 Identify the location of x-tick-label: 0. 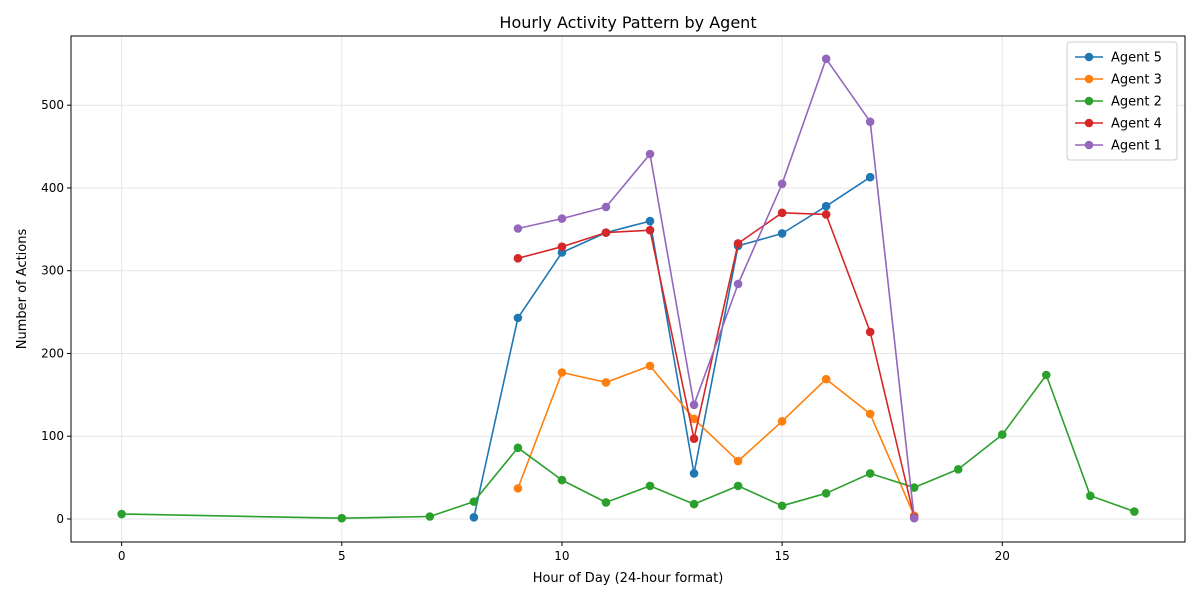
(122, 556).